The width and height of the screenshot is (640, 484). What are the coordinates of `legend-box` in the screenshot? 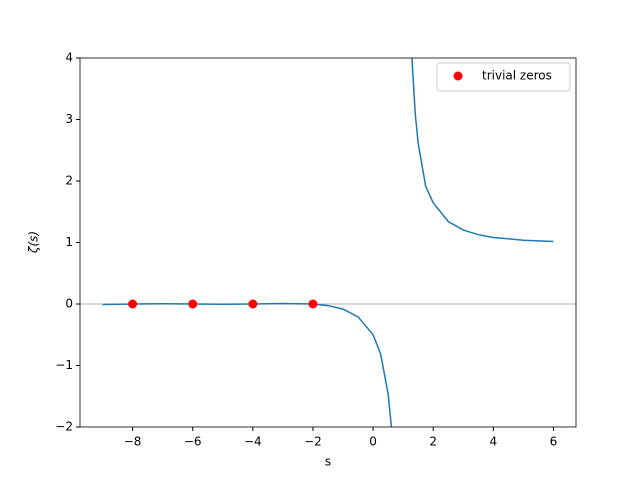 It's located at (503, 77).